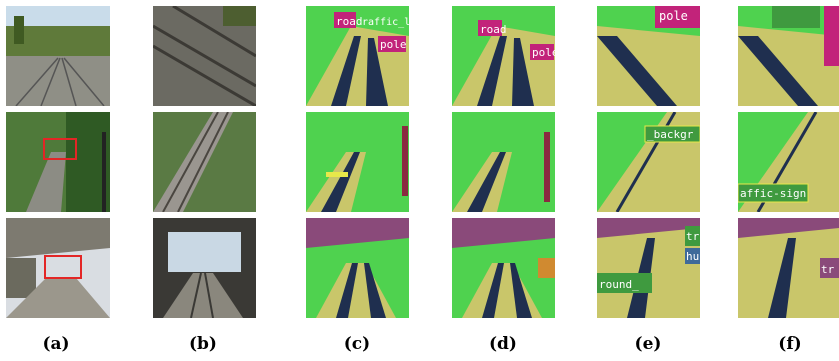  Describe the element at coordinates (357, 268) in the screenshot. I see `seg-c-row3` at that location.